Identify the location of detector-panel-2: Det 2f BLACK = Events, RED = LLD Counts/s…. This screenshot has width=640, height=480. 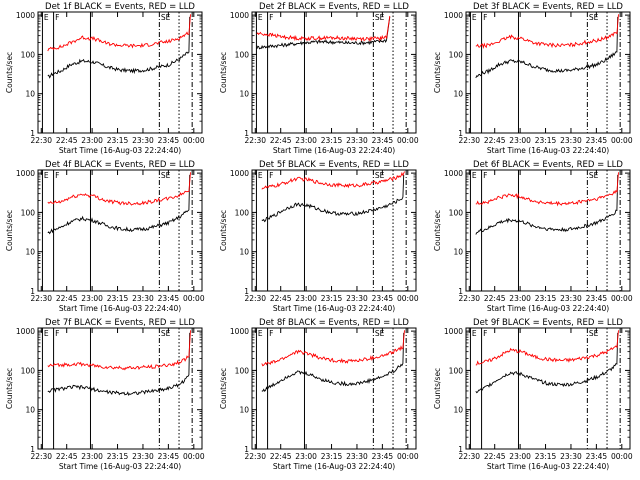
(319, 78).